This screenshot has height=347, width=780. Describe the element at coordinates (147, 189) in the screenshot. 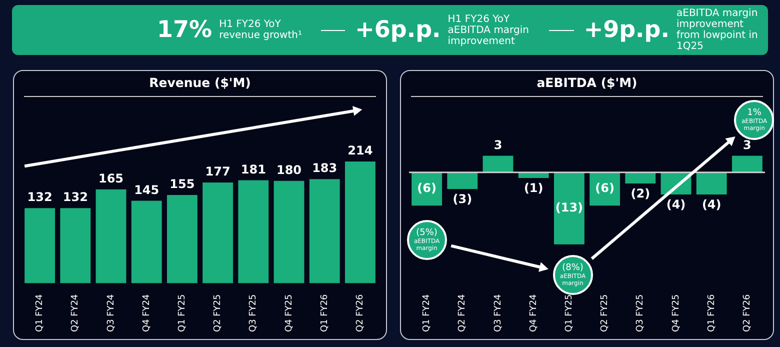

I see `data-label: 145` at that location.